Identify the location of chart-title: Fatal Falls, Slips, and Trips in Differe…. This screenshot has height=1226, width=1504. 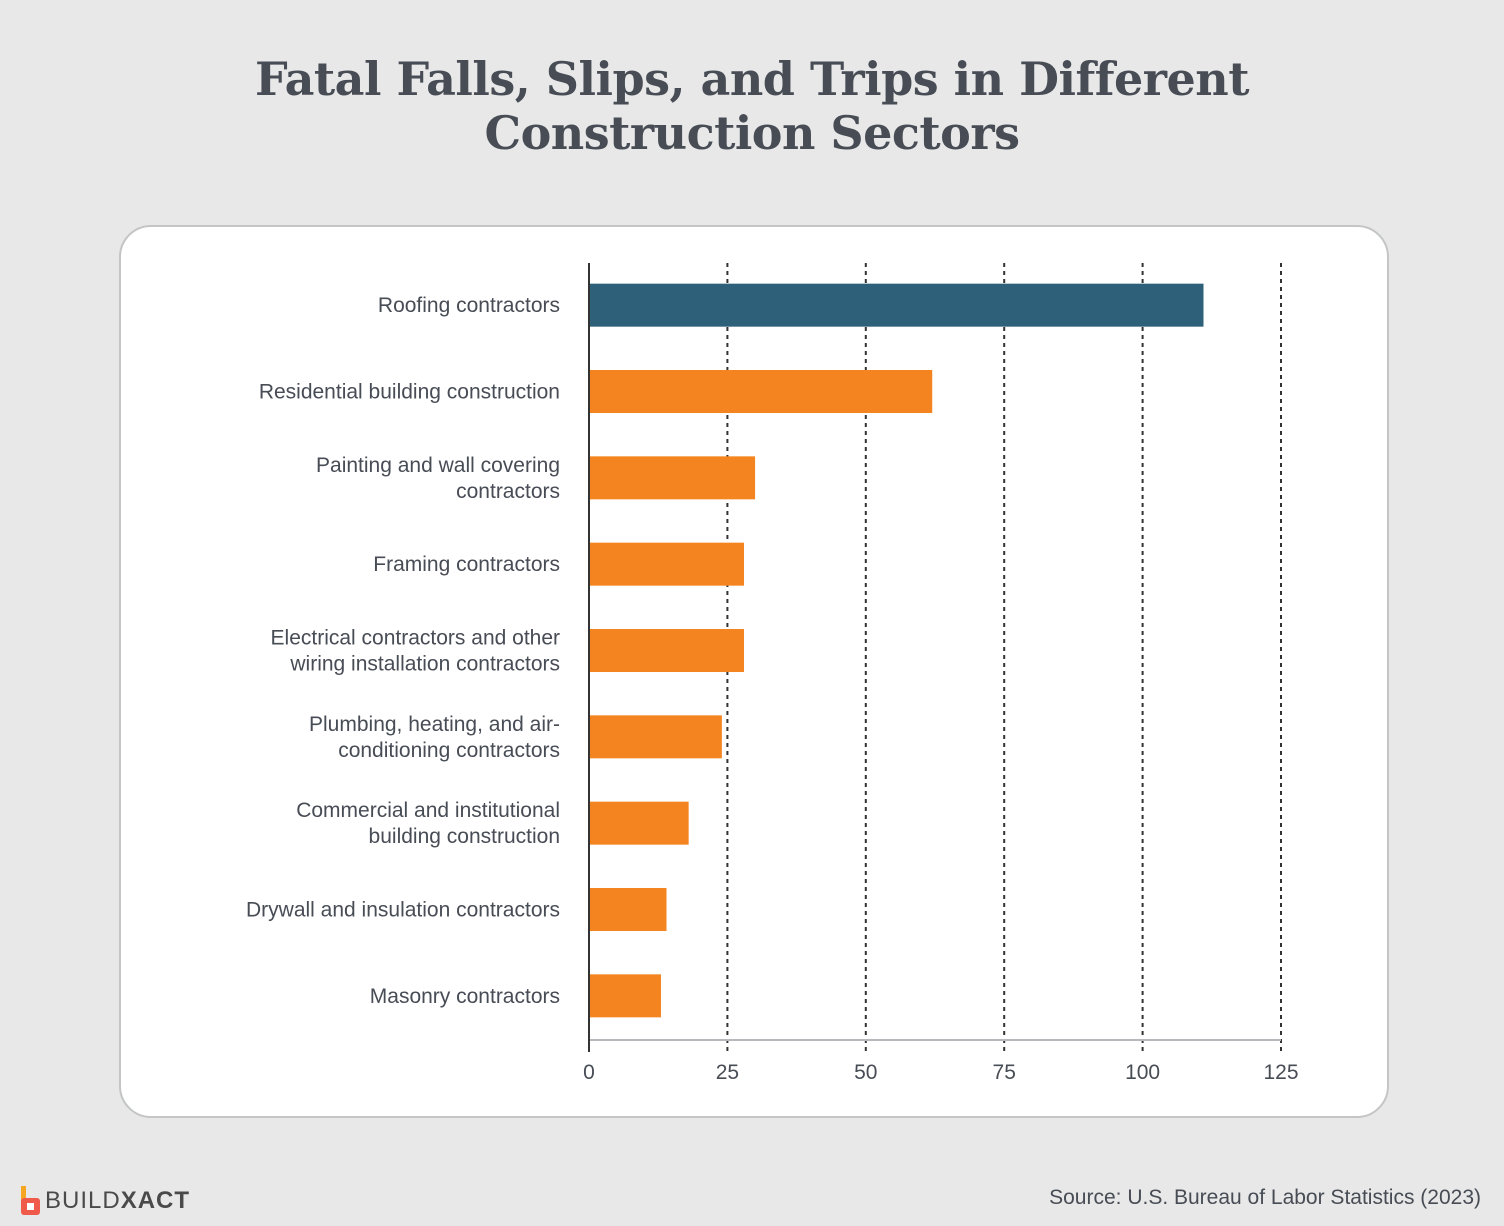
(752, 106).